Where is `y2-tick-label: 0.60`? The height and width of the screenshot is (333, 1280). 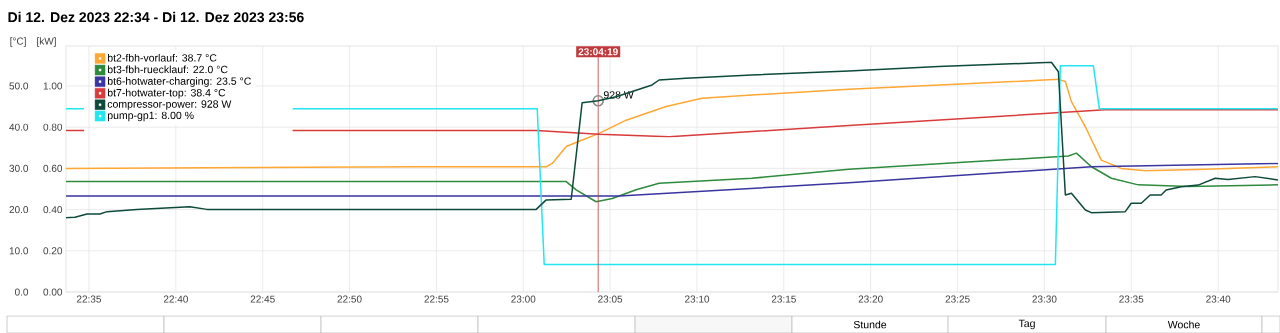 y2-tick-label: 0.60 is located at coordinates (53, 168).